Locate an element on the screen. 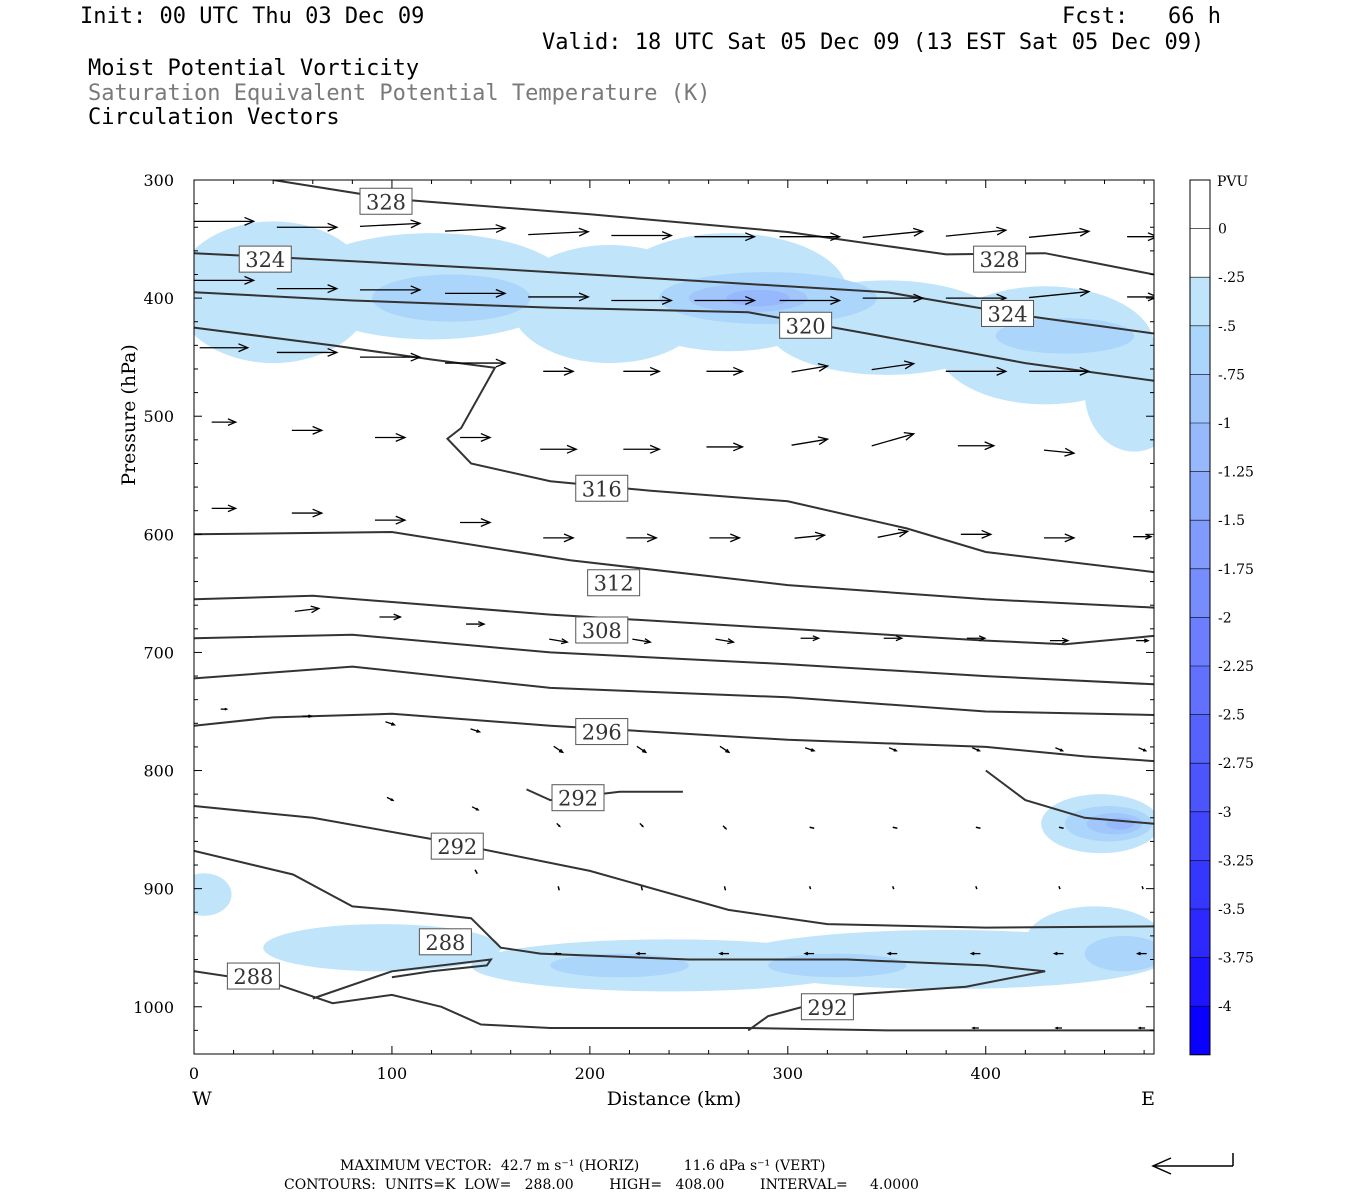 The width and height of the screenshot is (1350, 1200). colorbar-label: -1.75 is located at coordinates (1236, 570).